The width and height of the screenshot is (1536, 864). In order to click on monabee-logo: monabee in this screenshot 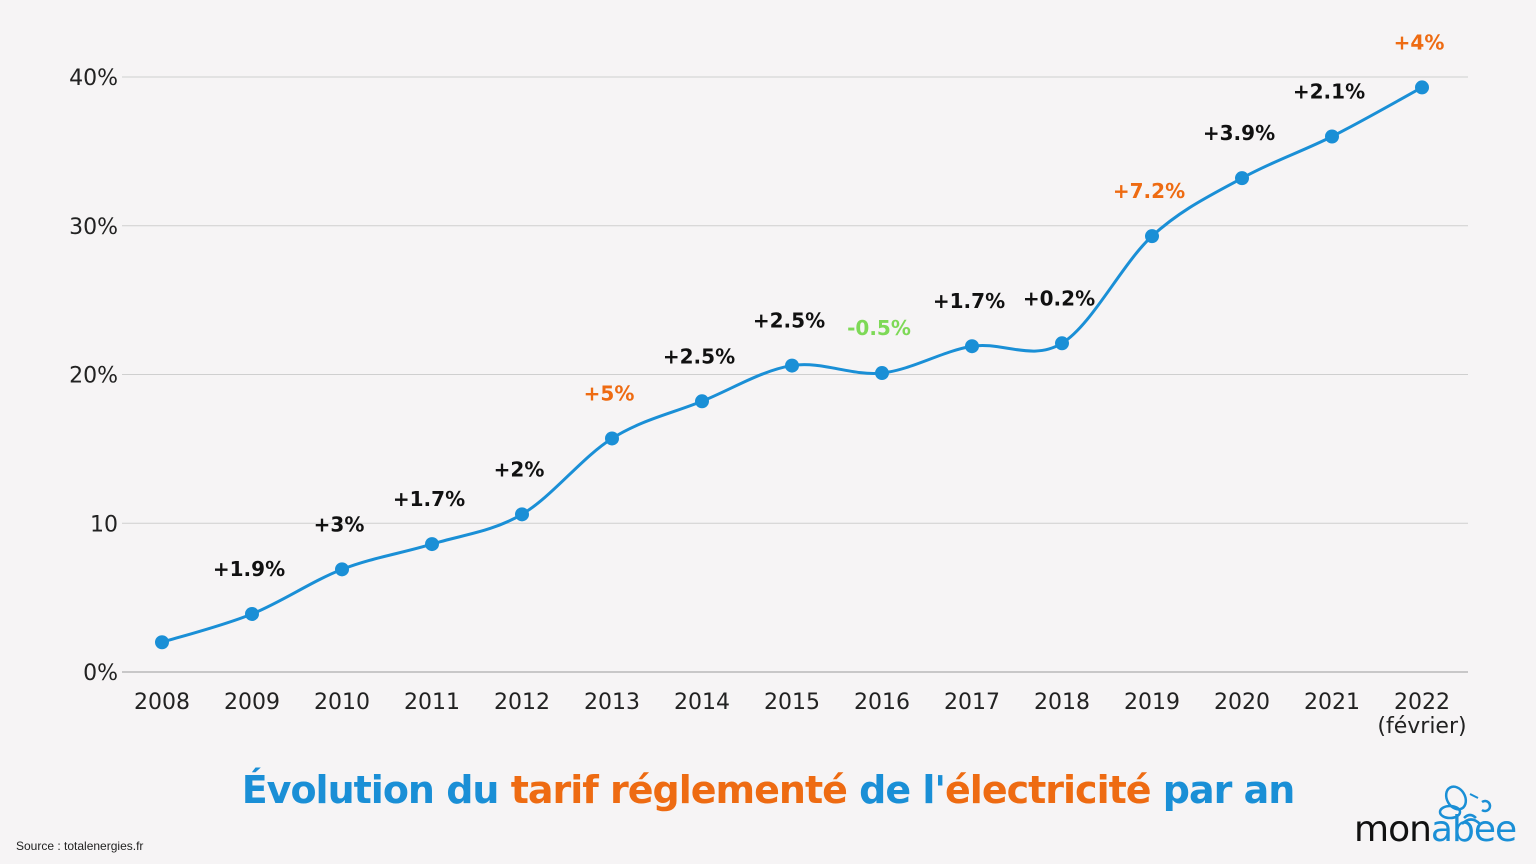, I will do `click(1437, 817)`.